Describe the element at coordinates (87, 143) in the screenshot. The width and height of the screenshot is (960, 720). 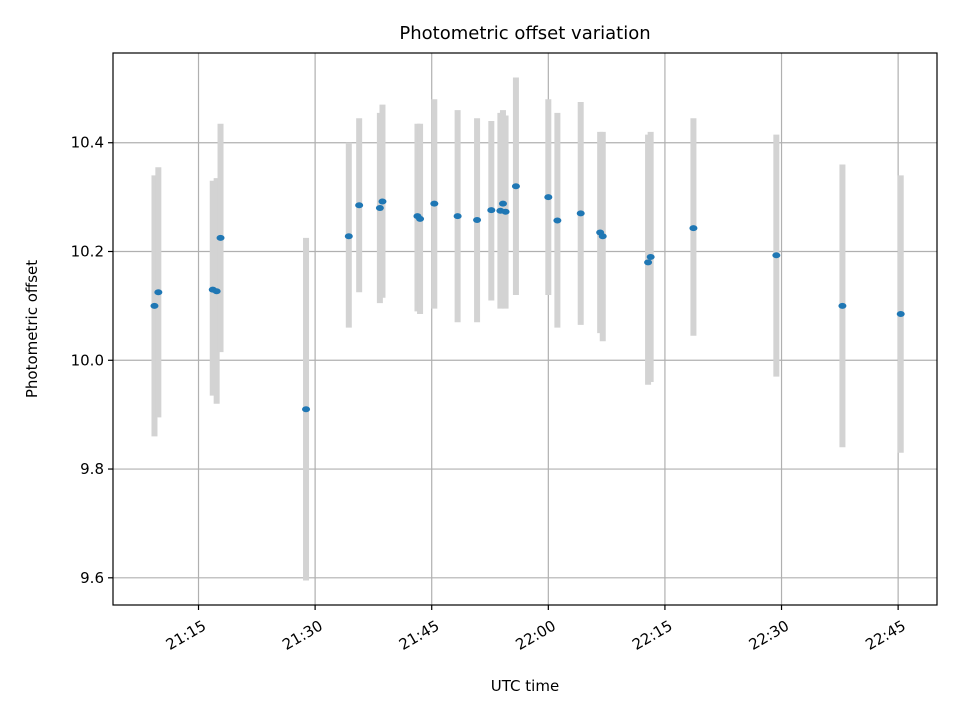
I see `y-tick-label: 10.4` at that location.